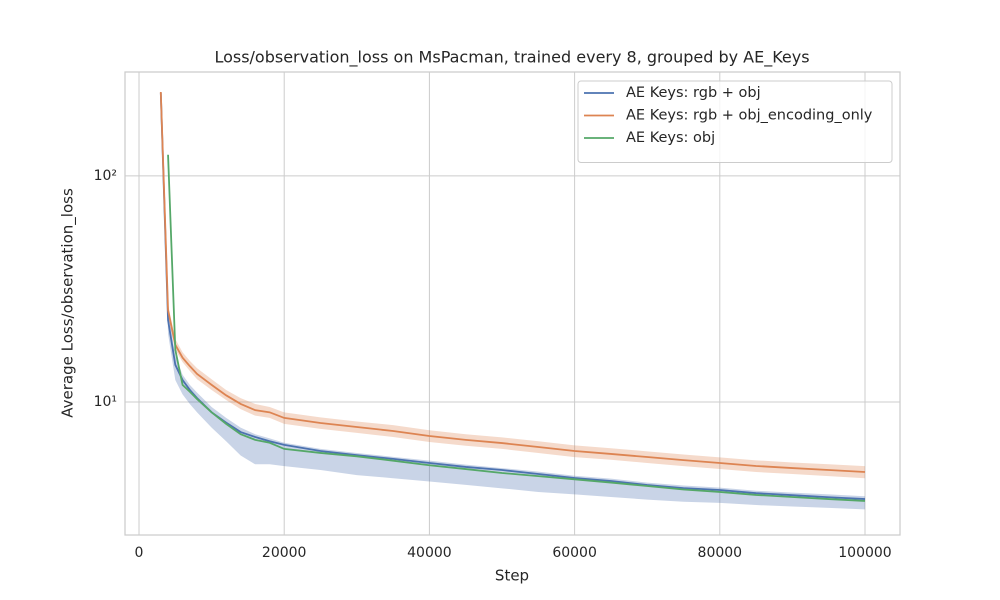  What do you see at coordinates (864, 553) in the screenshot?
I see `x-tick-label: 100000` at bounding box center [864, 553].